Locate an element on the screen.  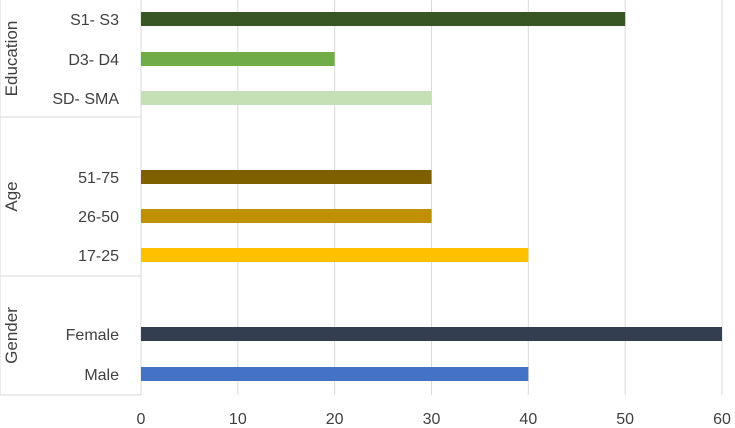
x-tick-label: 0 is located at coordinates (141, 419).